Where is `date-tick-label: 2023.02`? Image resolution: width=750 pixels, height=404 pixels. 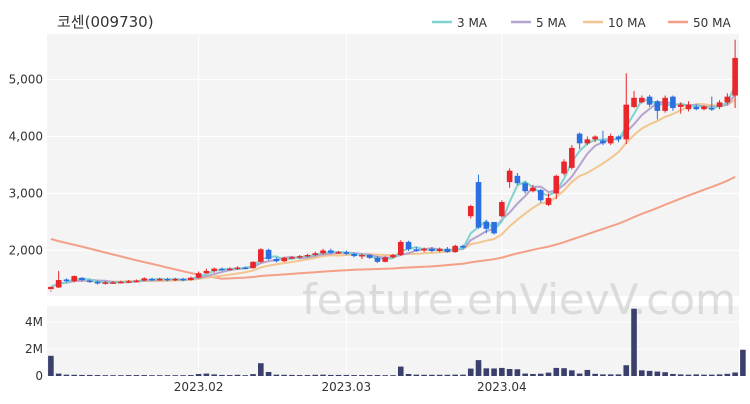
date-tick-label: 2023.02 is located at coordinates (199, 387).